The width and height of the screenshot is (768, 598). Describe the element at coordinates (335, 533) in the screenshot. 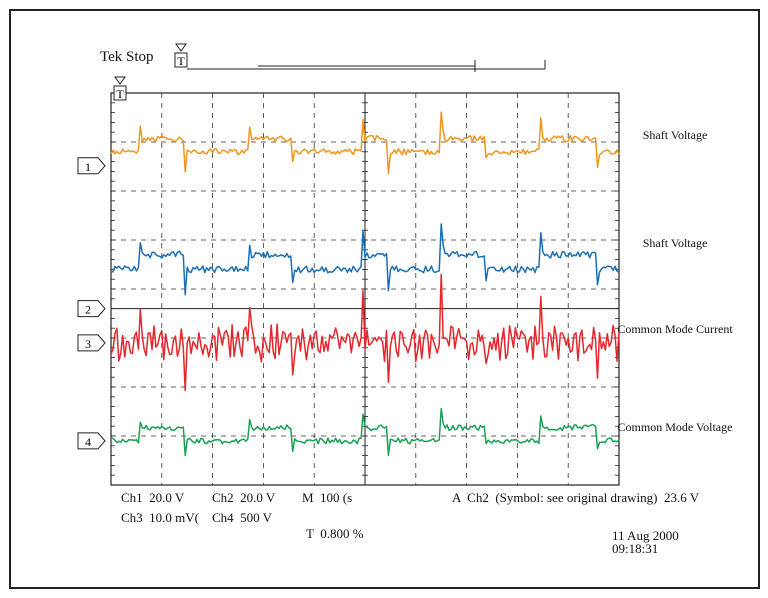

I see `trigger-position-readout: T 0.800 %` at that location.